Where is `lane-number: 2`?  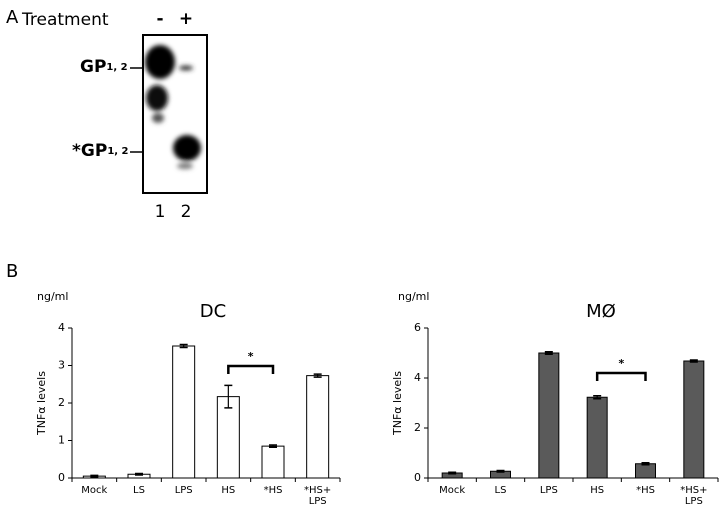
lane-number: 2 is located at coordinates (186, 212).